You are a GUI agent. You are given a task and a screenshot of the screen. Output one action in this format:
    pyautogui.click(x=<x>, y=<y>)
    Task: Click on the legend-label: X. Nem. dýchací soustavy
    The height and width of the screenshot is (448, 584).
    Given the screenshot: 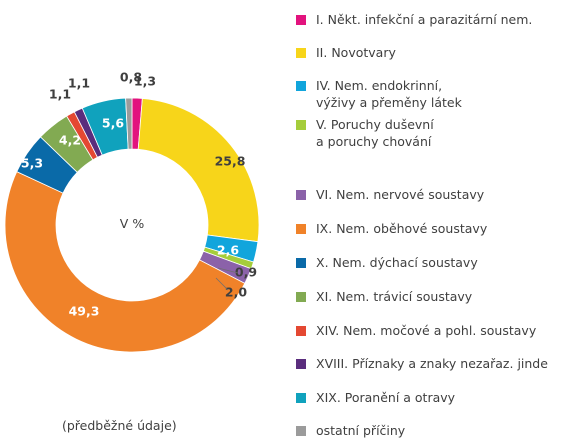 What is the action you would take?
    pyautogui.click(x=397, y=262)
    